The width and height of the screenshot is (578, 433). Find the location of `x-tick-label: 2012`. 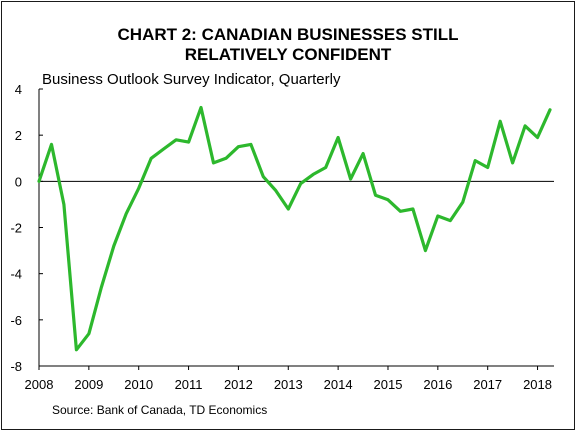

x-tick-label: 2012 is located at coordinates (238, 384).